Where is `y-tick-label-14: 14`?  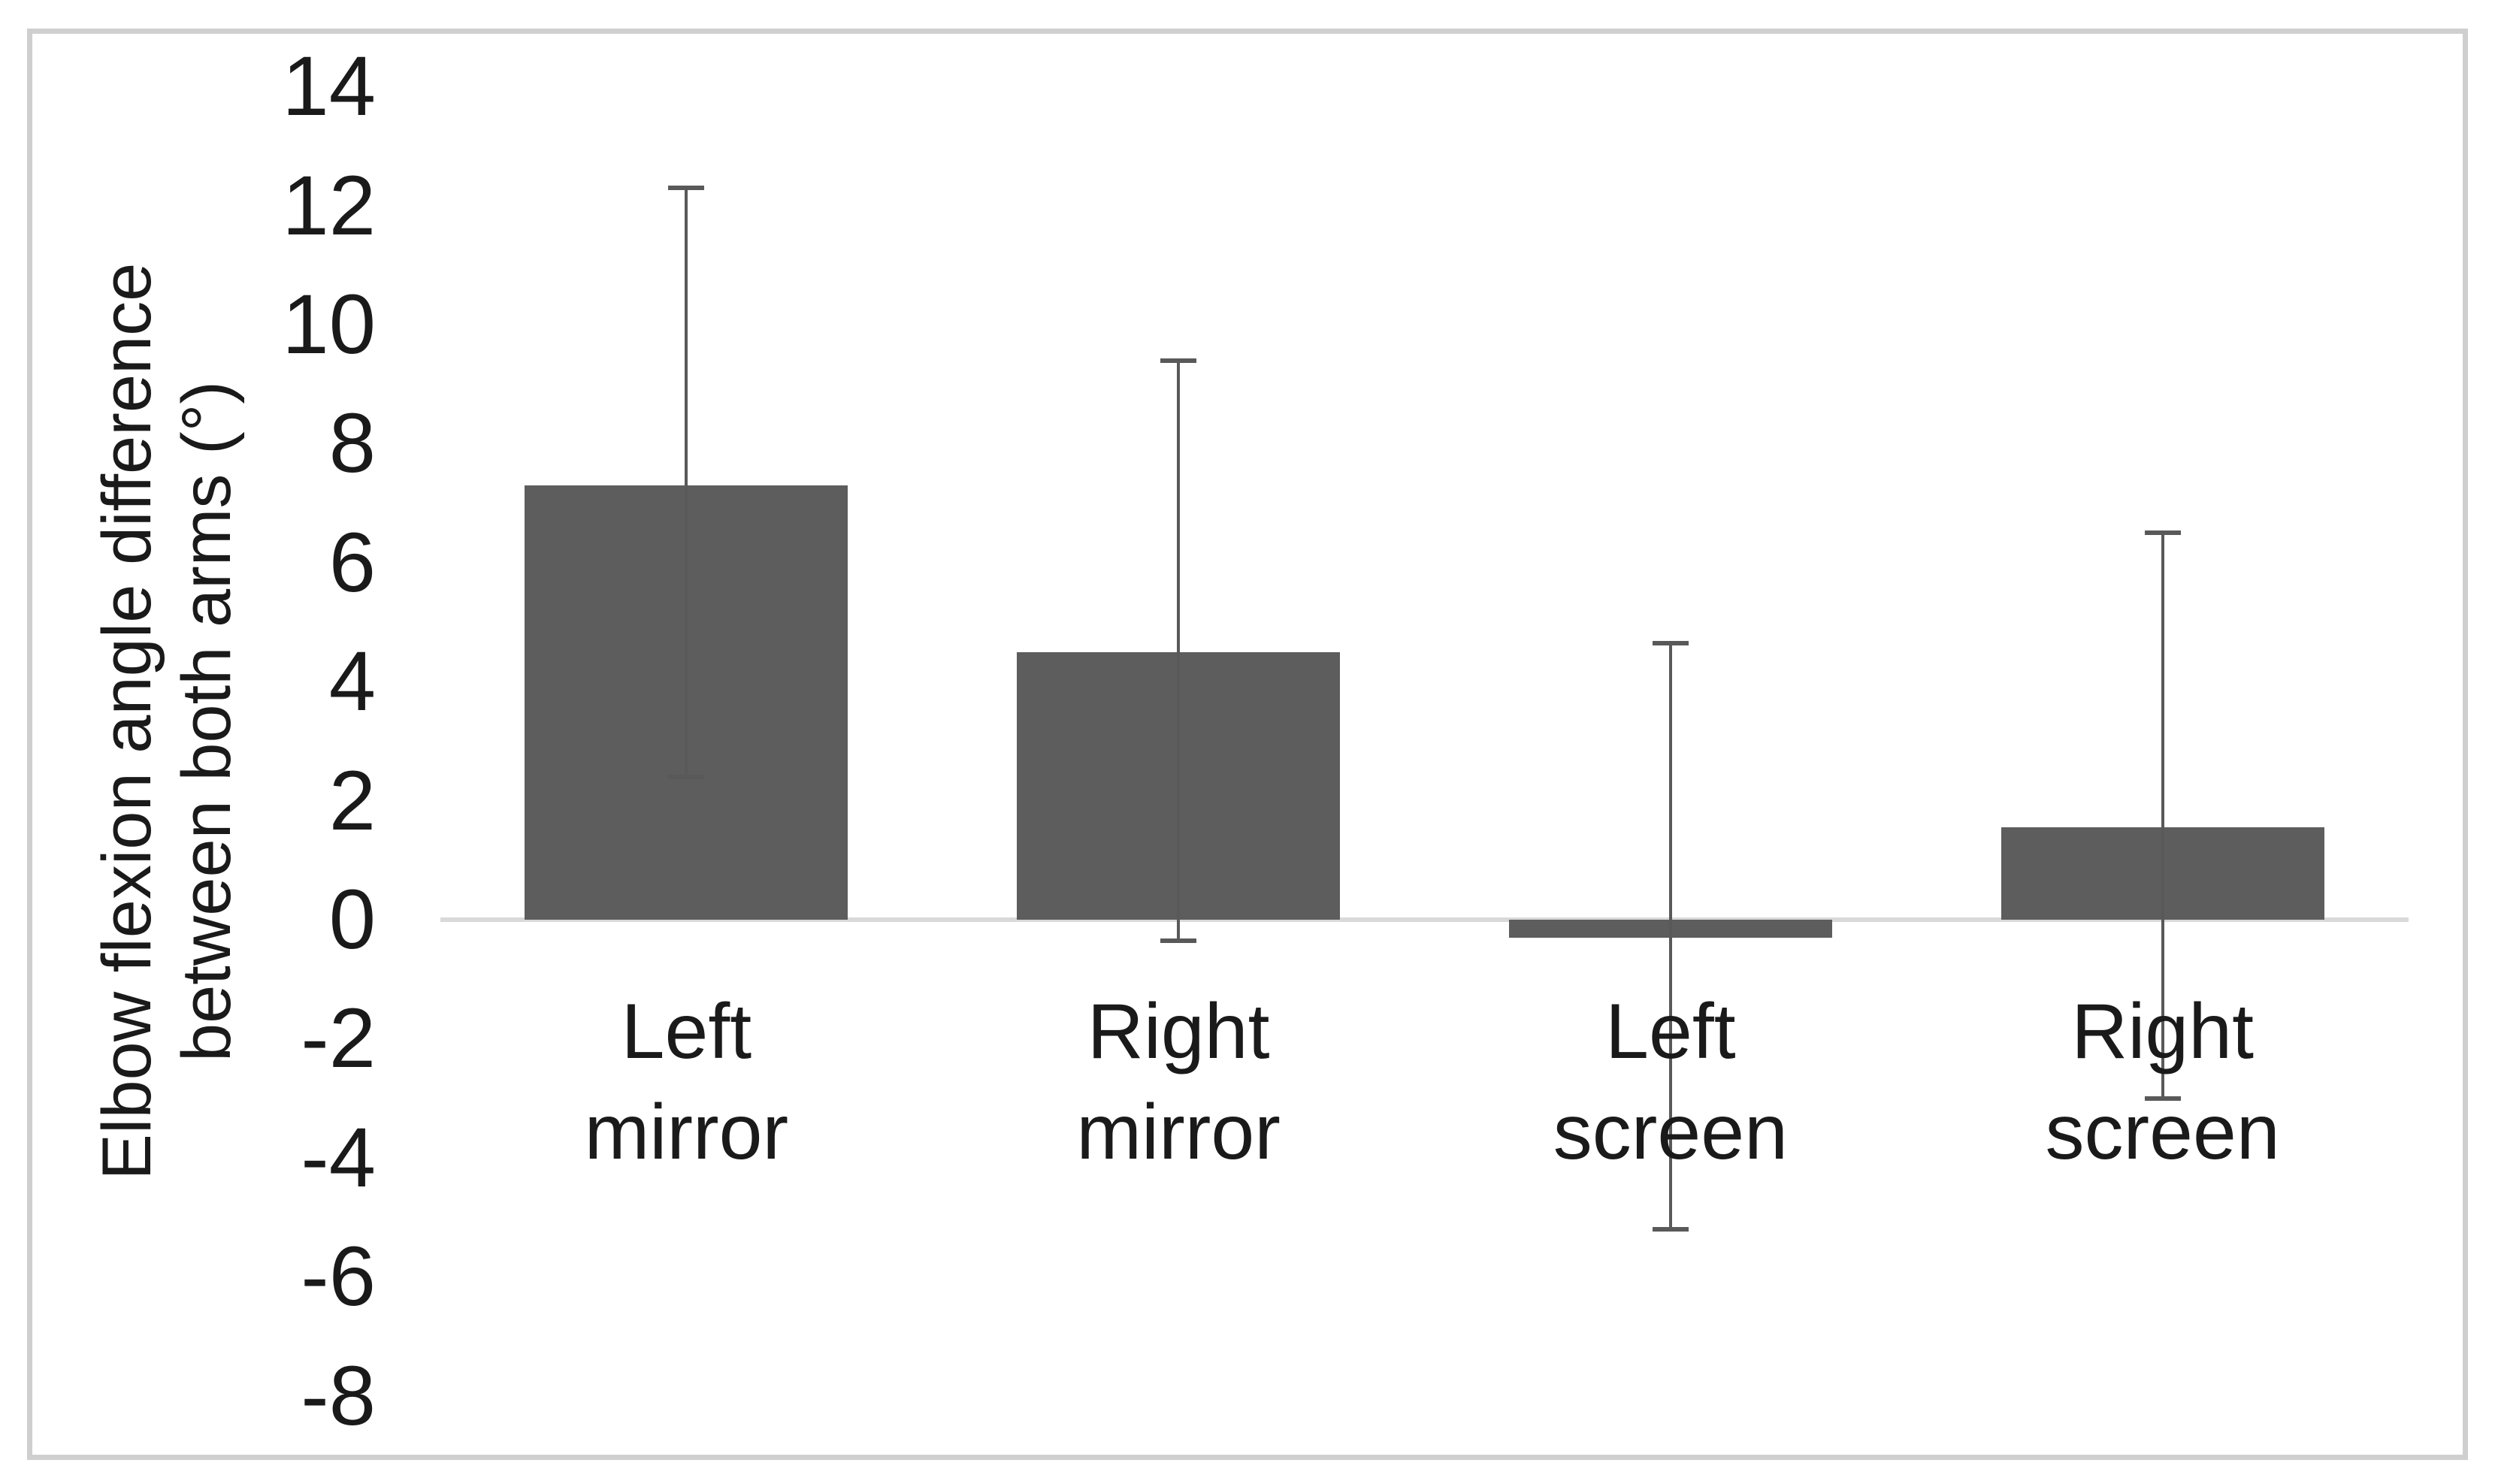
y-tick-label-14: 14 is located at coordinates (329, 87).